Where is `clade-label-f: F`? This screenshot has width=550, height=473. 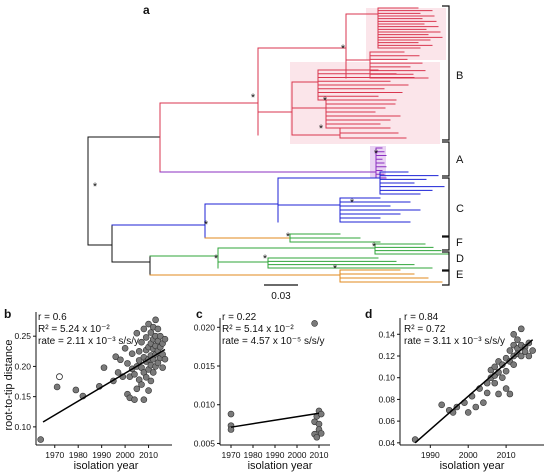 clade-label-f: F is located at coordinates (459, 243).